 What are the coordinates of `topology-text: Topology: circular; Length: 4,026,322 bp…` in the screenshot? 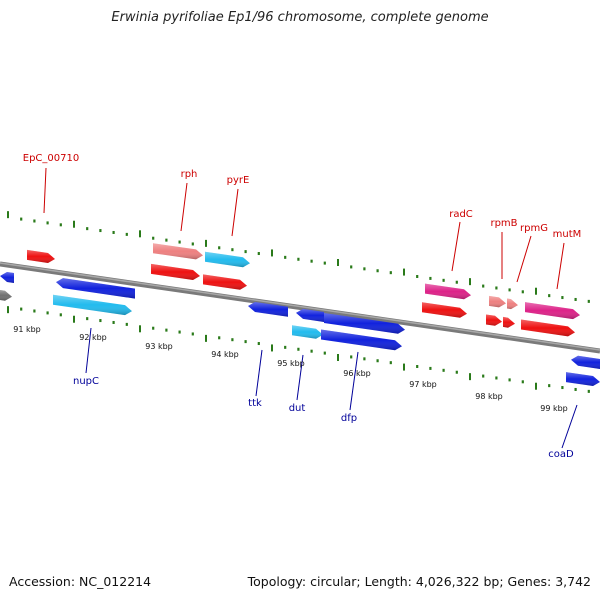 It's located at (419, 581).